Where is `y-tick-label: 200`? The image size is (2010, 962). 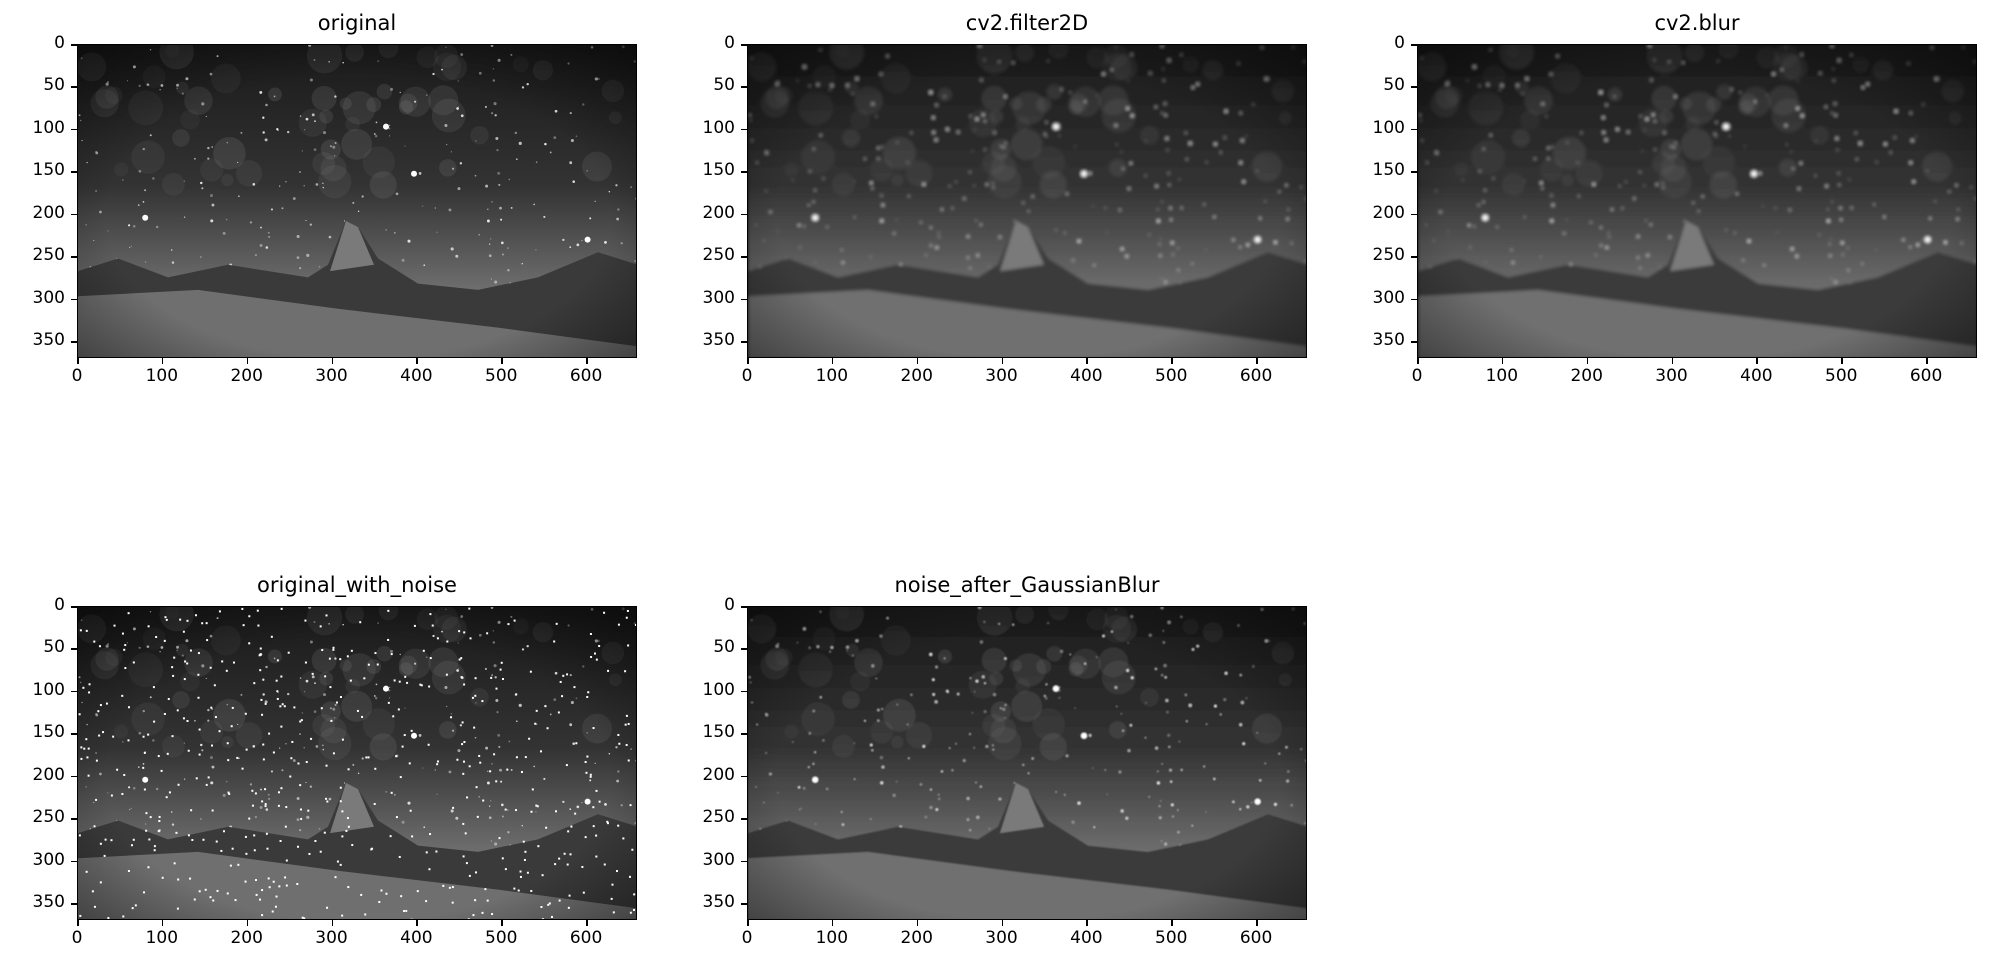
y-tick-label: 200 is located at coordinates (718, 212).